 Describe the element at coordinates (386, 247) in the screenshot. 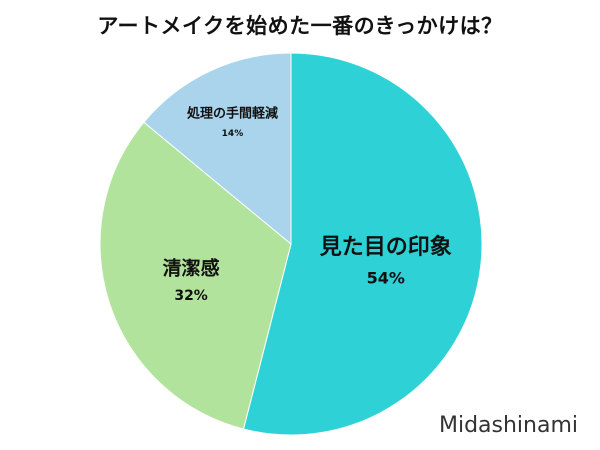

I see `slice-label: 見た目の印象` at that location.